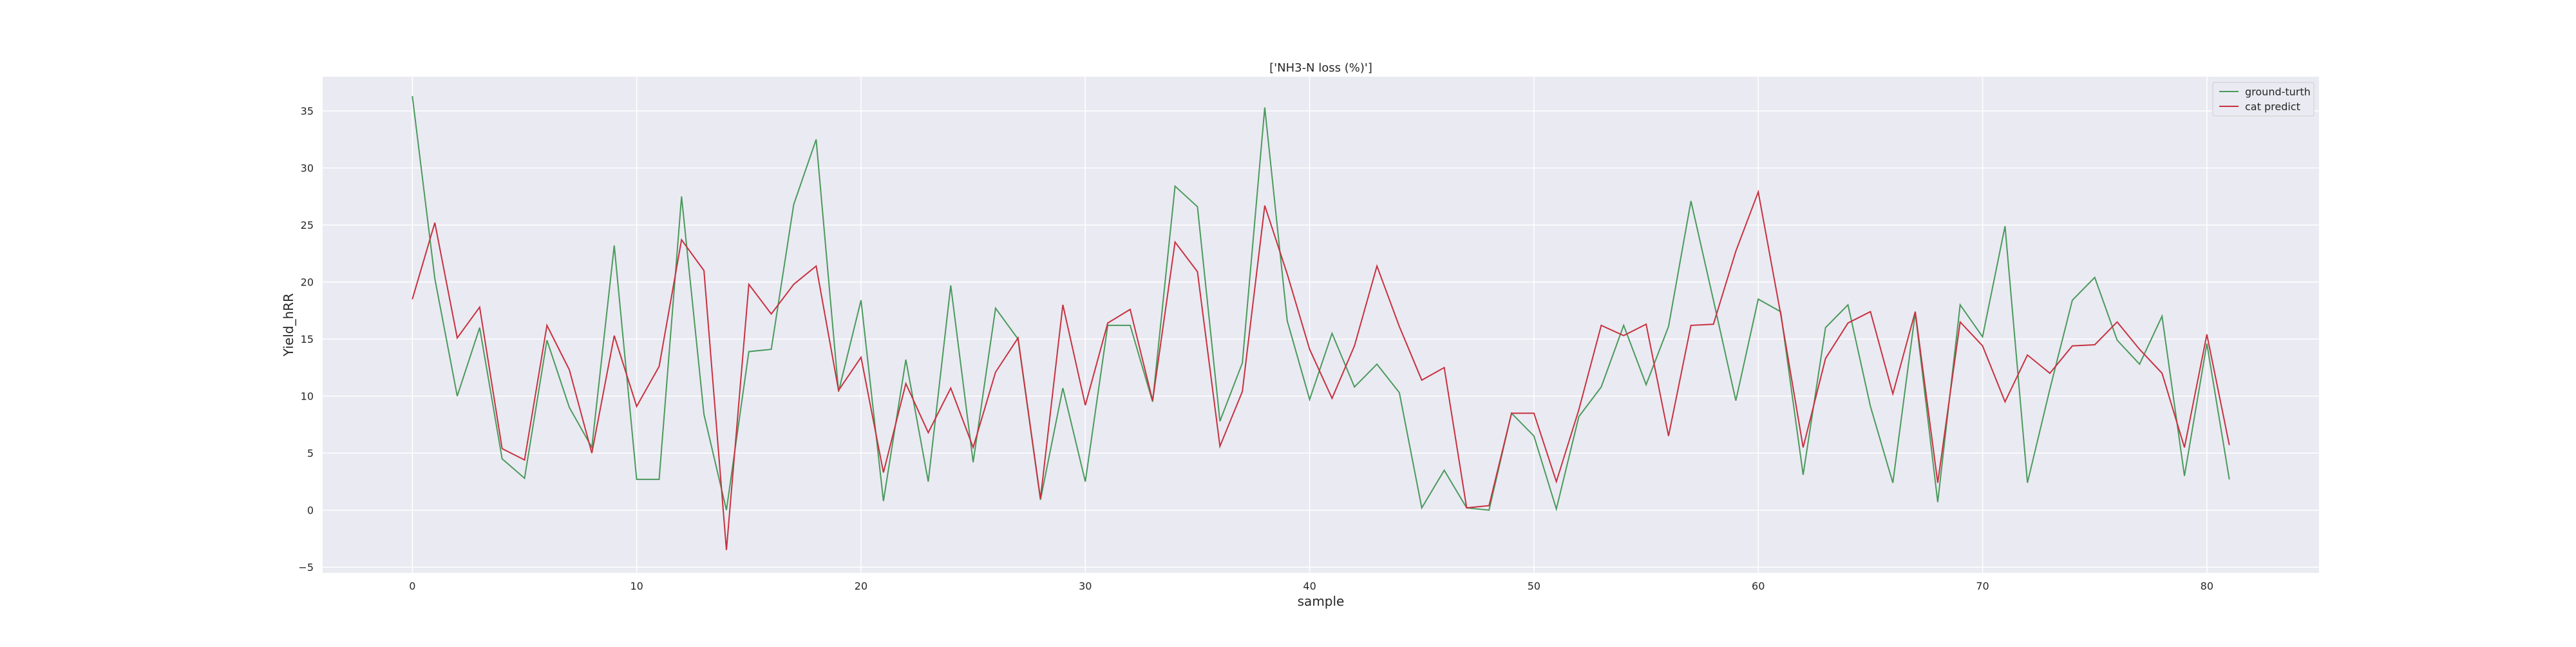 The width and height of the screenshot is (2576, 647). I want to click on x-tick-label: 70, so click(1983, 586).